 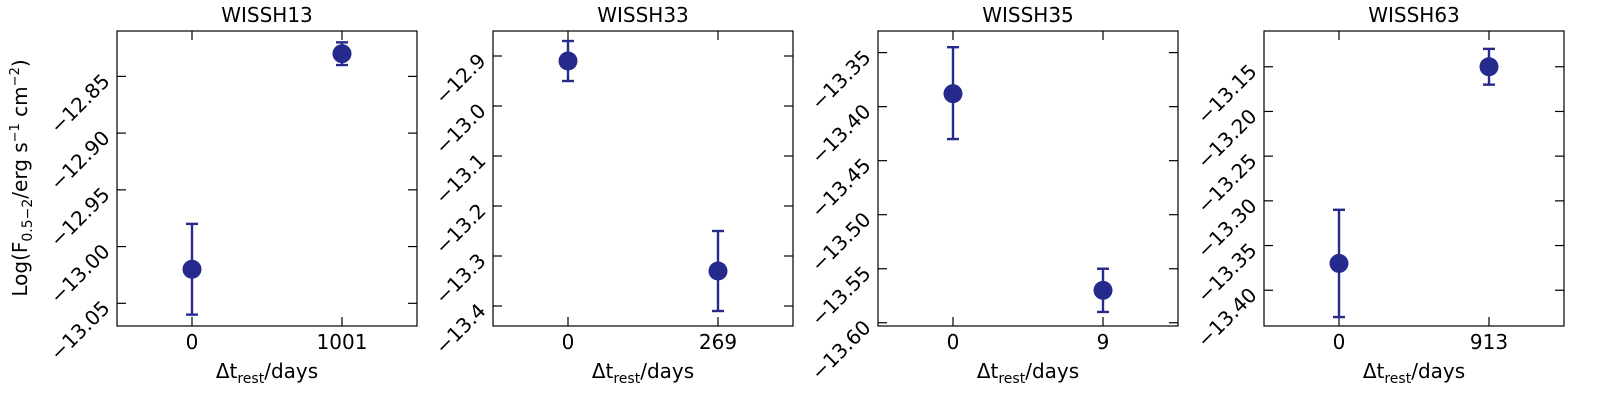 I want to click on y-tick-label: −13.50, so click(x=840, y=241).